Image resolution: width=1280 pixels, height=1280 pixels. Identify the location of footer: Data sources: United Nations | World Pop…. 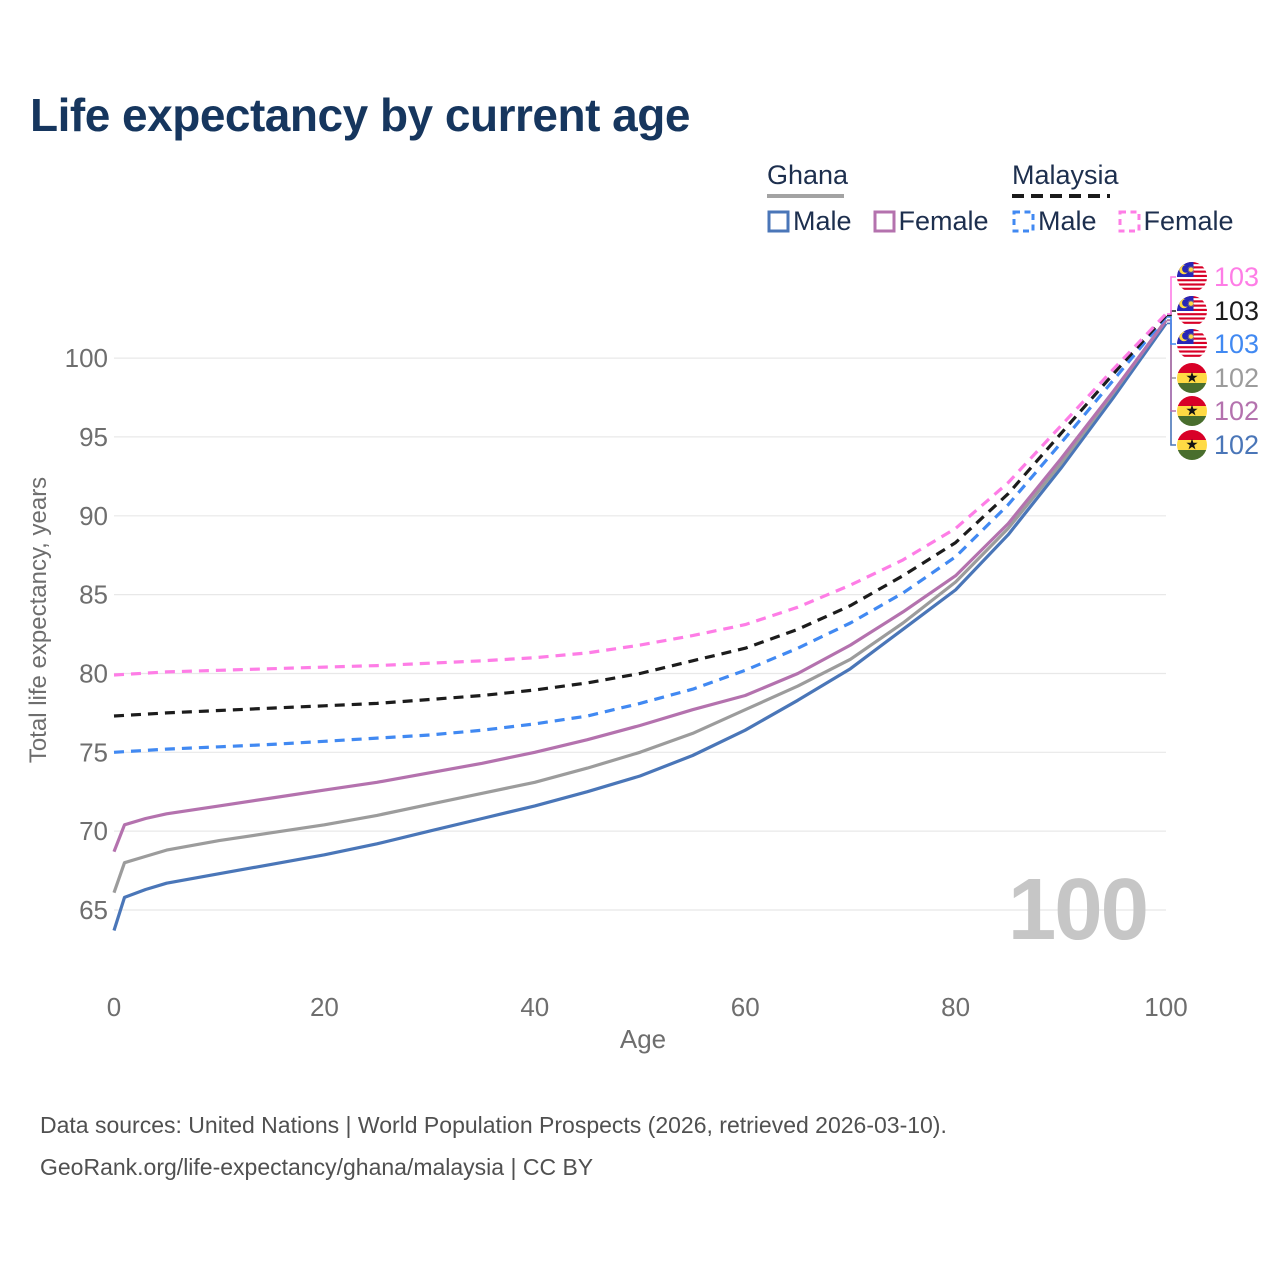
(493, 1146).